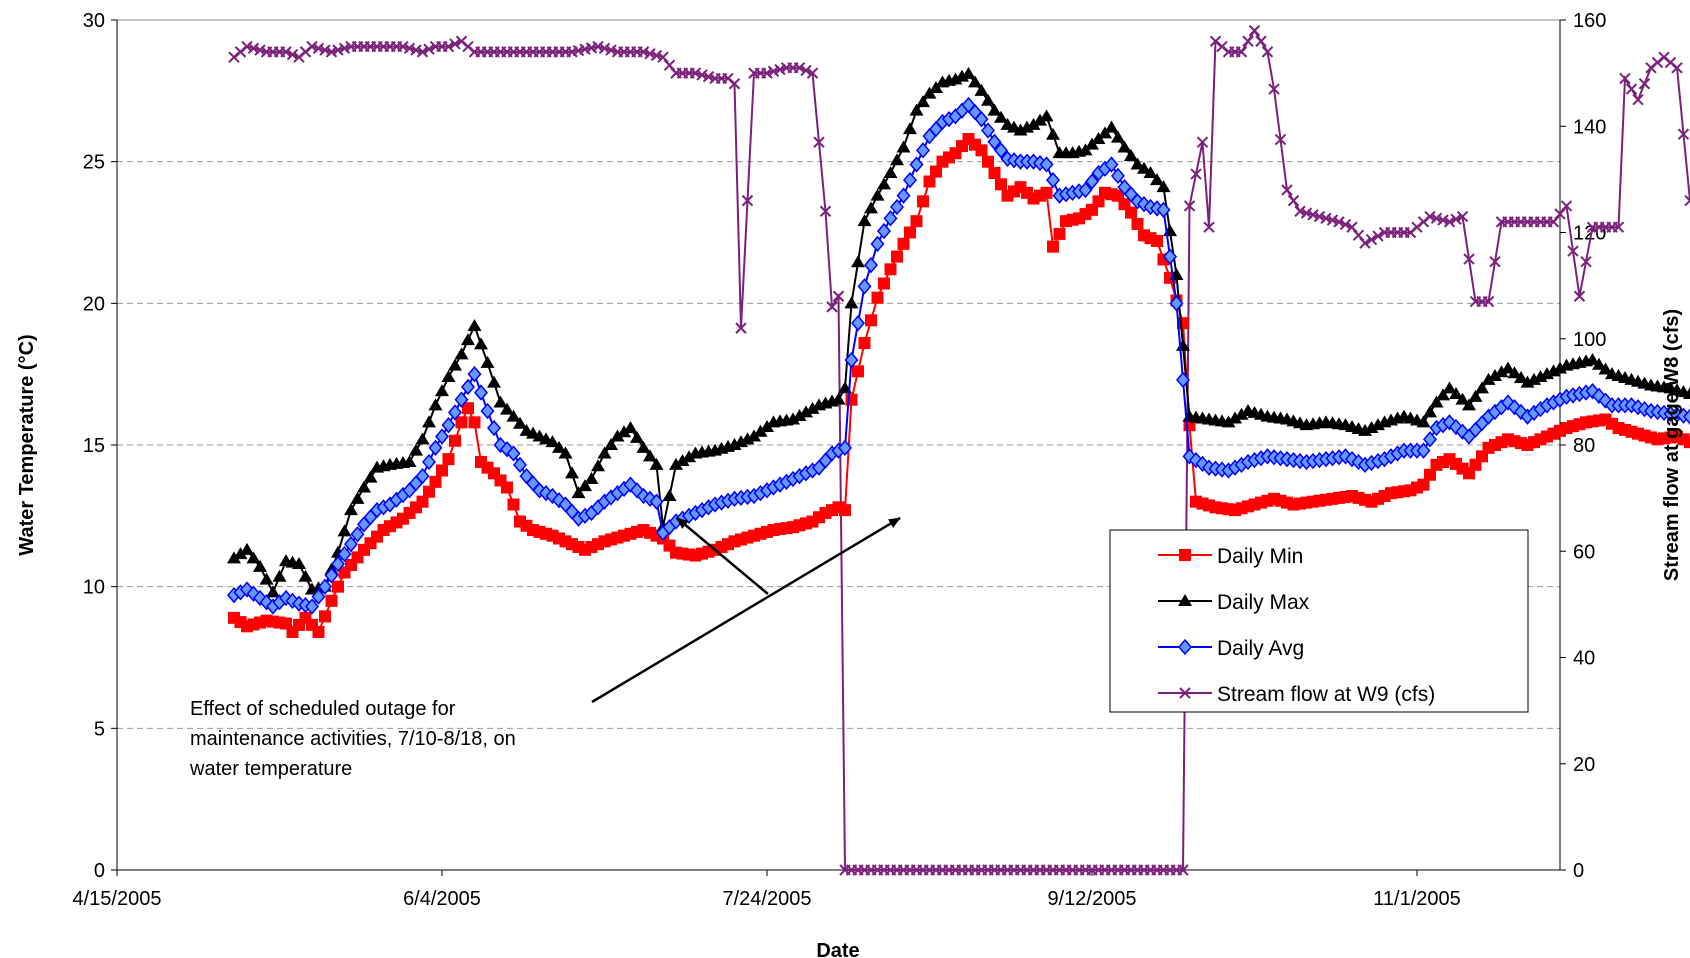 Image resolution: width=1690 pixels, height=958 pixels. I want to click on x-tick-label: 7/24/2005, so click(767, 899).